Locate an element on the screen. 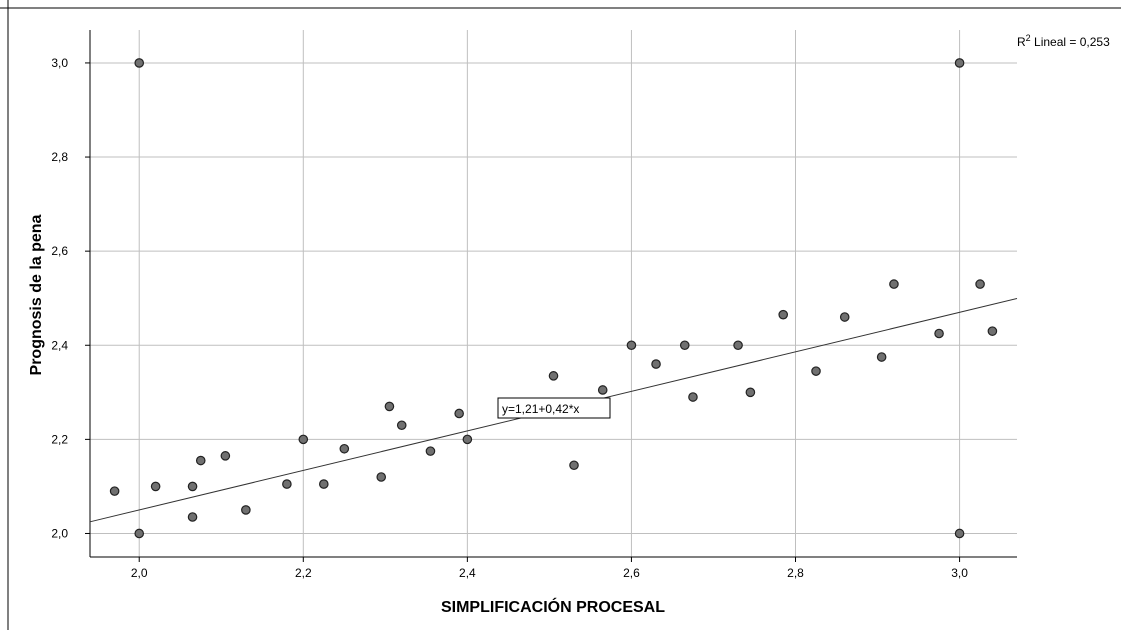 This screenshot has width=1121, height=630. r-squared-label: R2 Lineal = 0,253 is located at coordinates (1063, 41).